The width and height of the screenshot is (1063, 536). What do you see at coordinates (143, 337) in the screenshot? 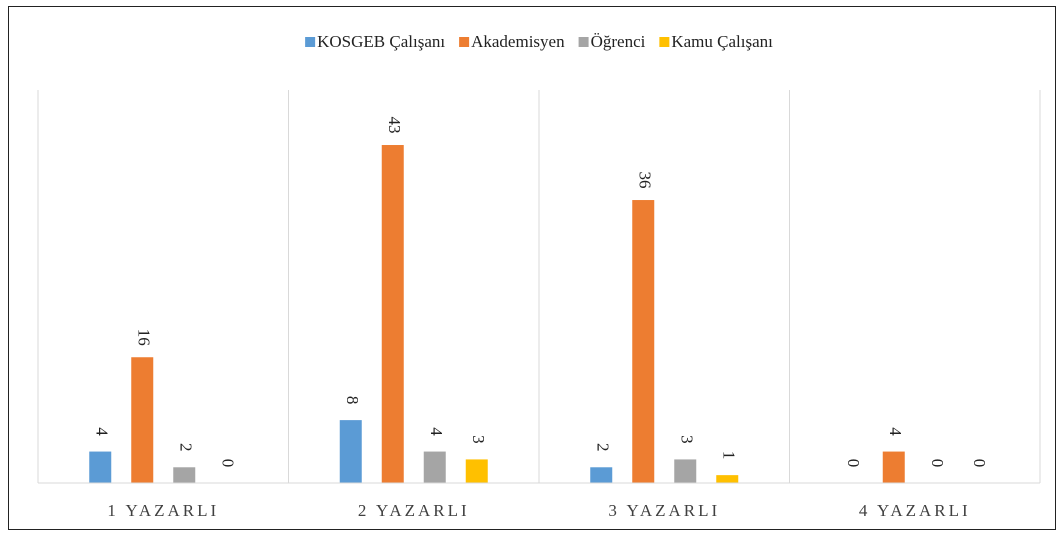
I see `data-label: 16` at bounding box center [143, 337].